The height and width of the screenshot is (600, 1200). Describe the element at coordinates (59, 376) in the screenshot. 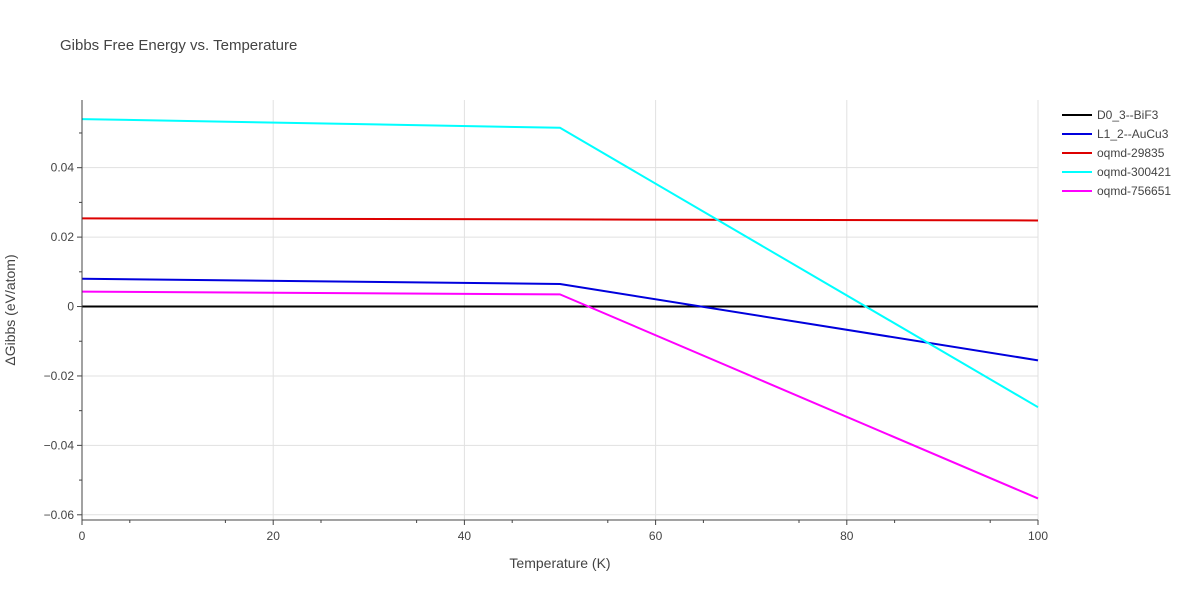

I see `y-tick-label: −0.02` at that location.